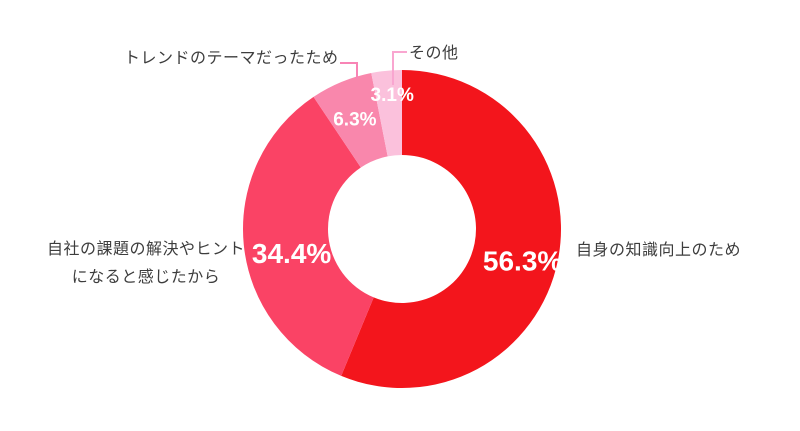 The width and height of the screenshot is (800, 431). What do you see at coordinates (349, 70) in the screenshot?
I see `leader-line-trend` at bounding box center [349, 70].